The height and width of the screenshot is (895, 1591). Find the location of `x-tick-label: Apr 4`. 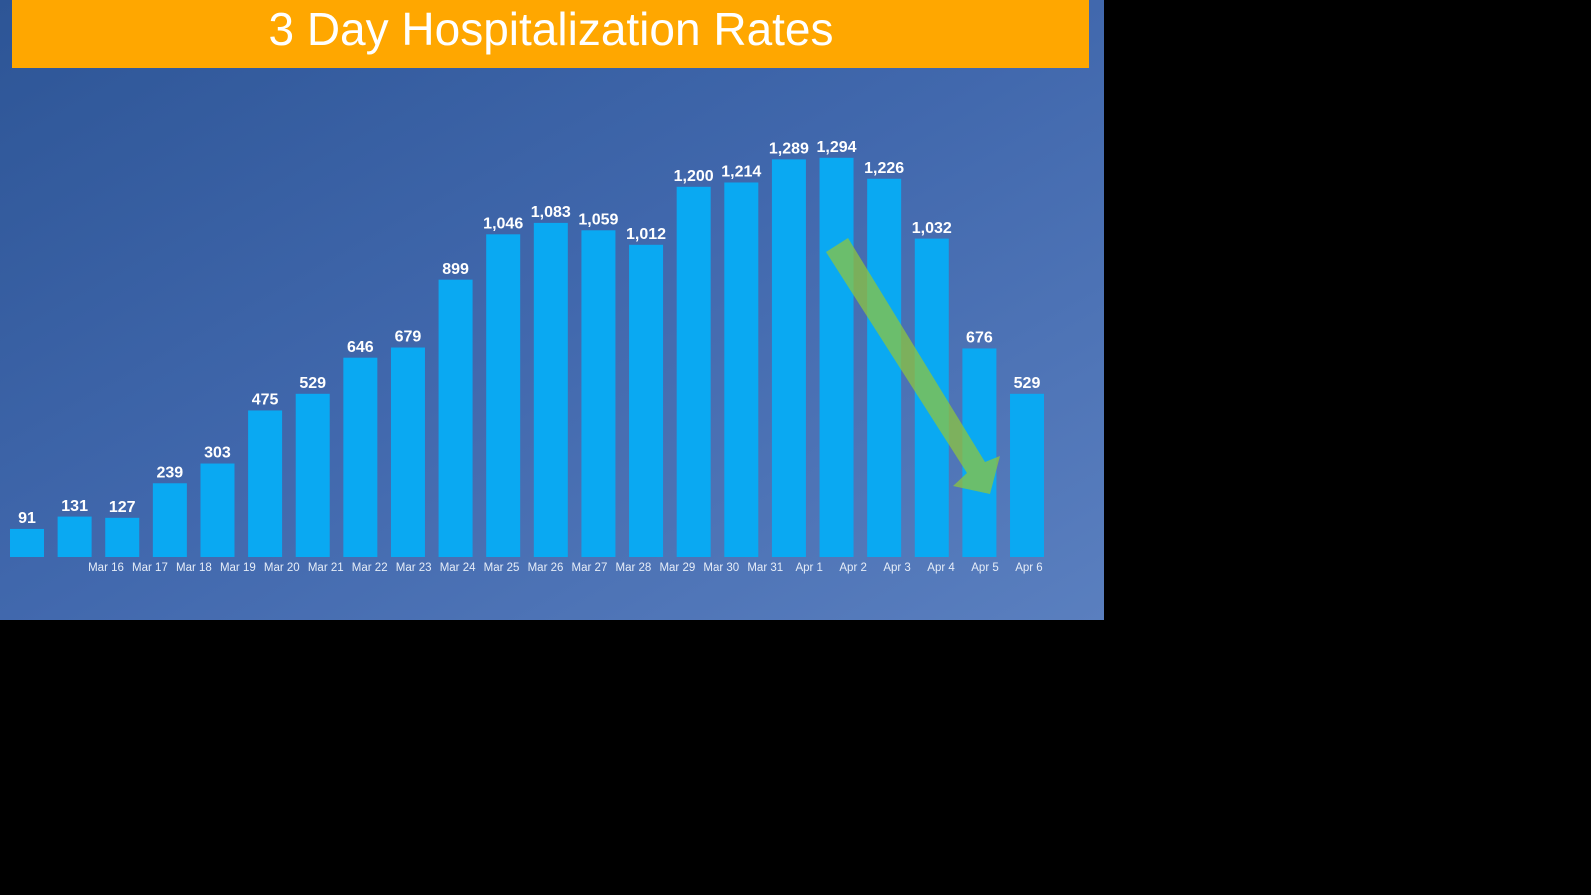

x-tick-label: Apr 4 is located at coordinates (941, 568).